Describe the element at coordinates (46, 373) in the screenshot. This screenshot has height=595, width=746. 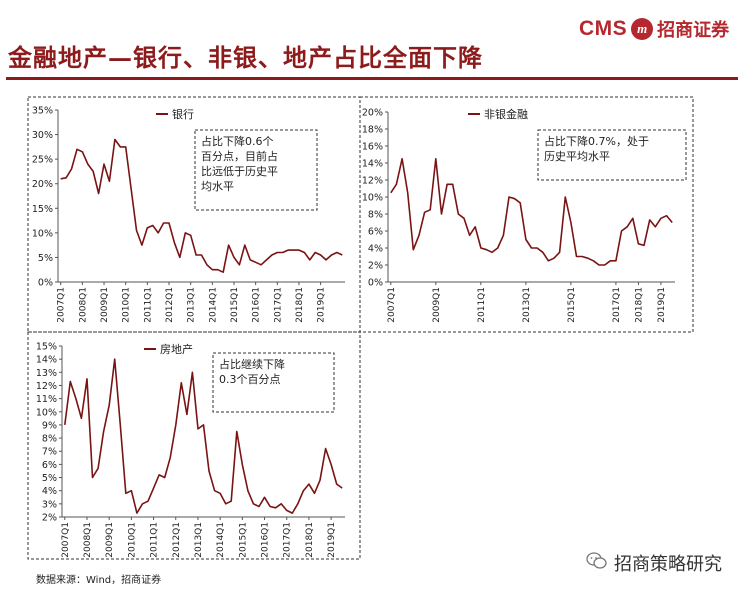
I see `y-tick-label: 13%` at that location.